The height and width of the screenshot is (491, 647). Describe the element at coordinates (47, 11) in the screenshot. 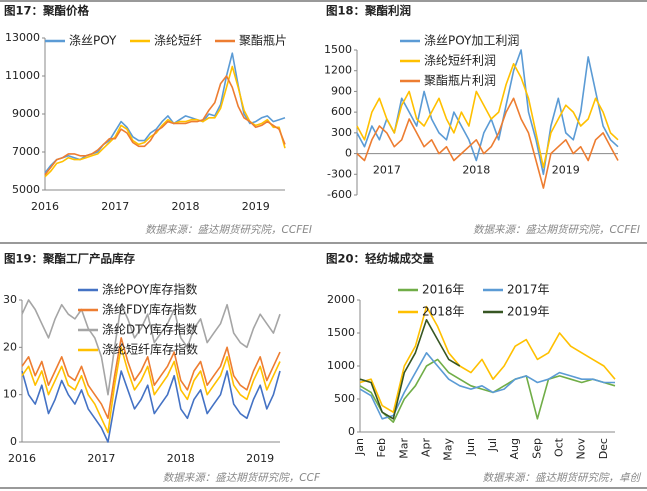

I see `chart-title: 图17：聚酯价格` at that location.